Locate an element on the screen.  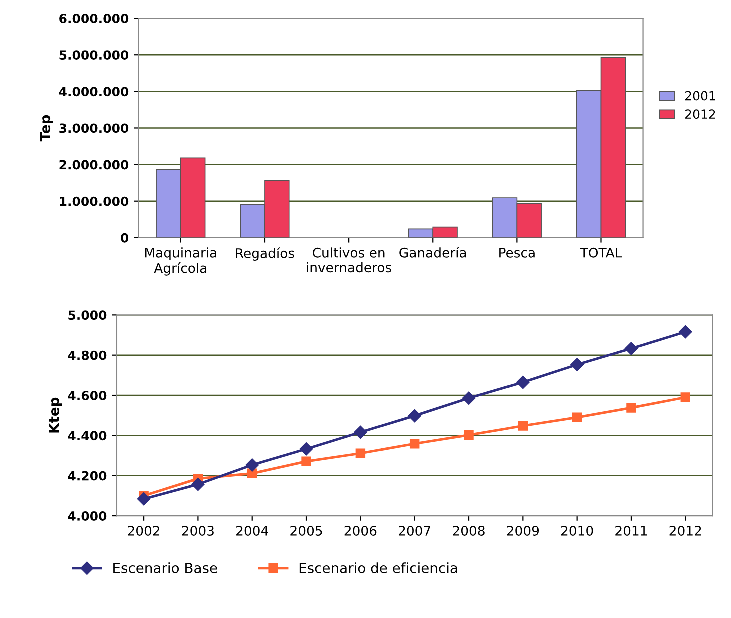
x-tick-label: 2005 is located at coordinates (306, 531).